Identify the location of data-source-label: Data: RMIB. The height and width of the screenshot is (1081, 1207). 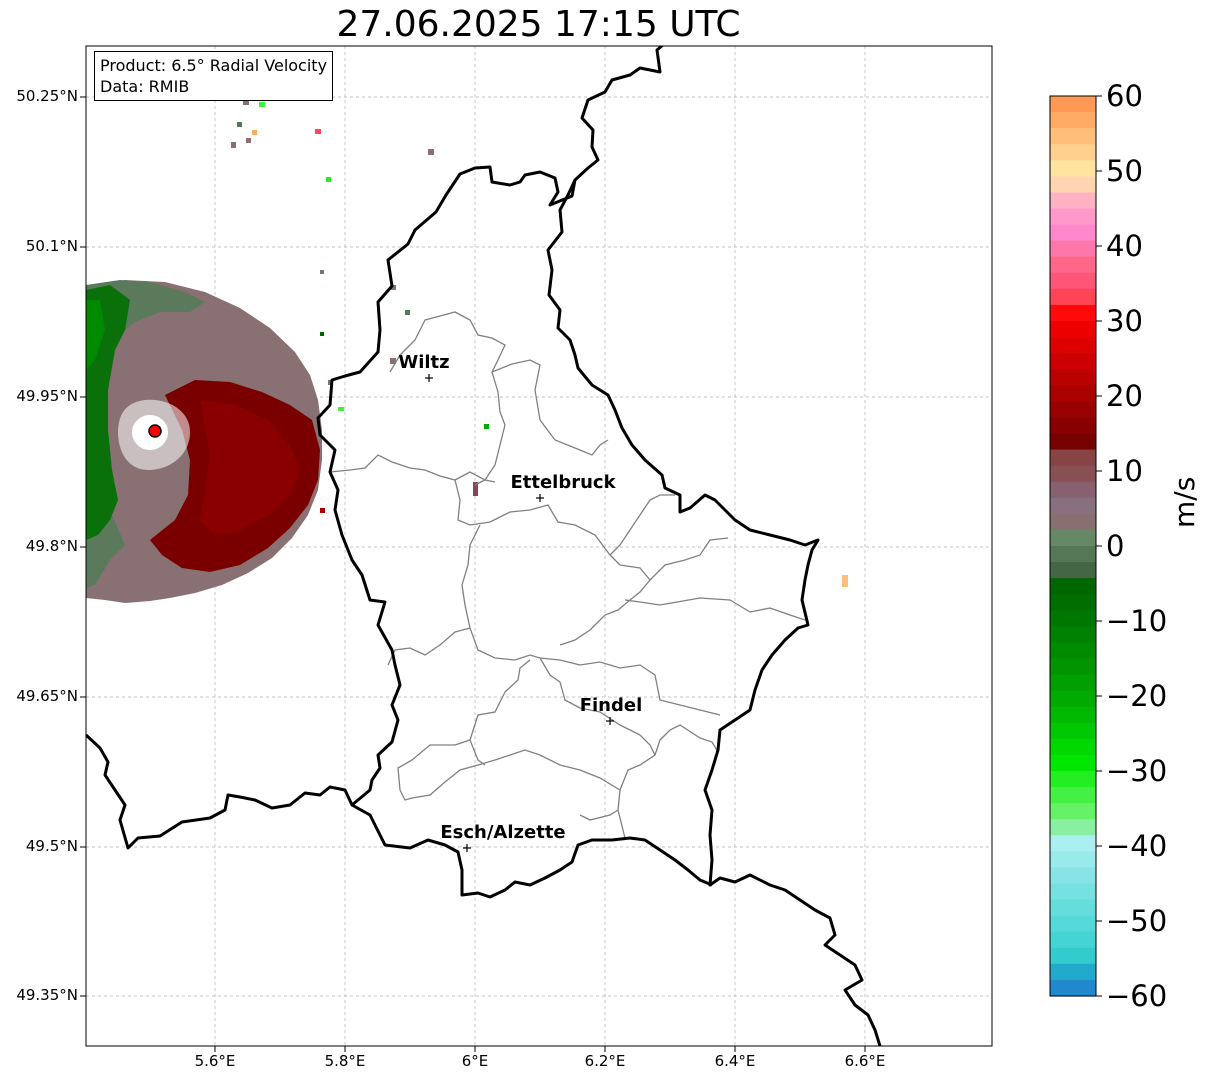
(145, 86).